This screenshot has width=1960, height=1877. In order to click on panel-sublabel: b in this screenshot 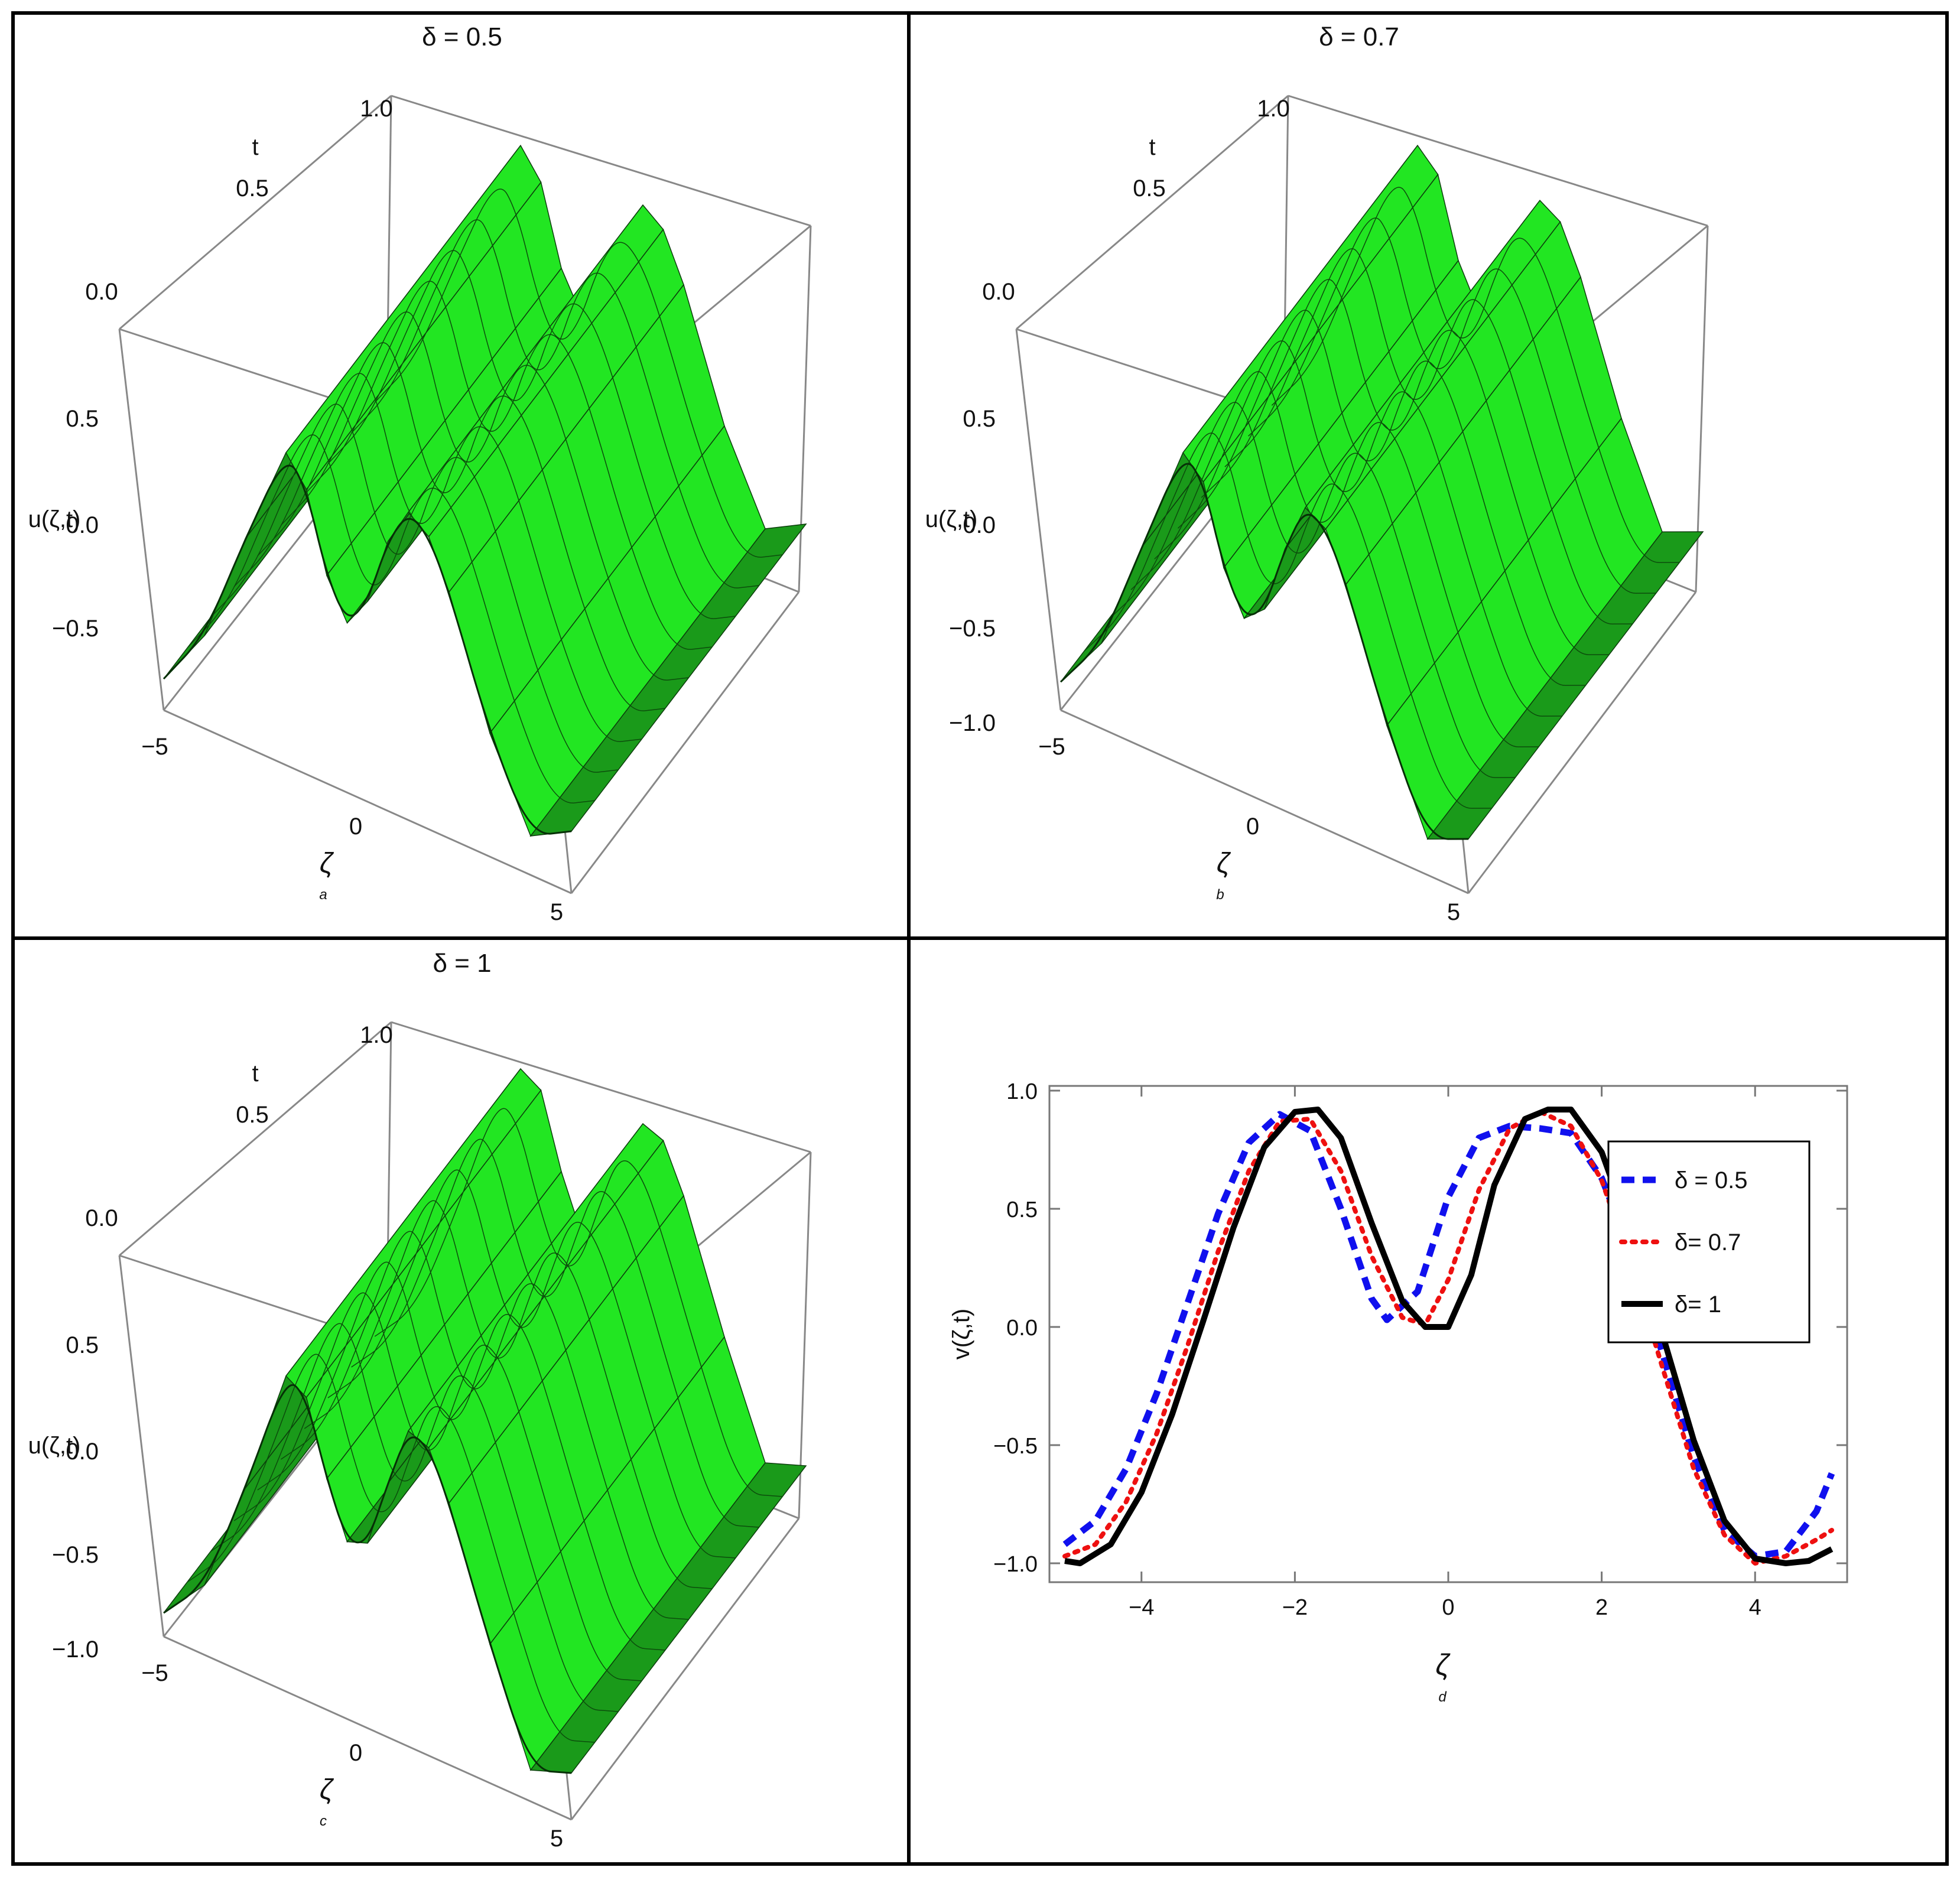, I will do `click(1220, 895)`.